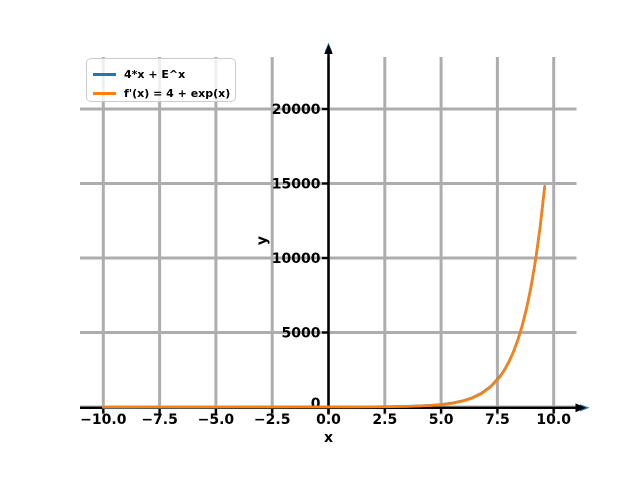 Image resolution: width=640 pixels, height=480 pixels. Describe the element at coordinates (104, 74) in the screenshot. I see `legend-line-swatch-blue` at that location.